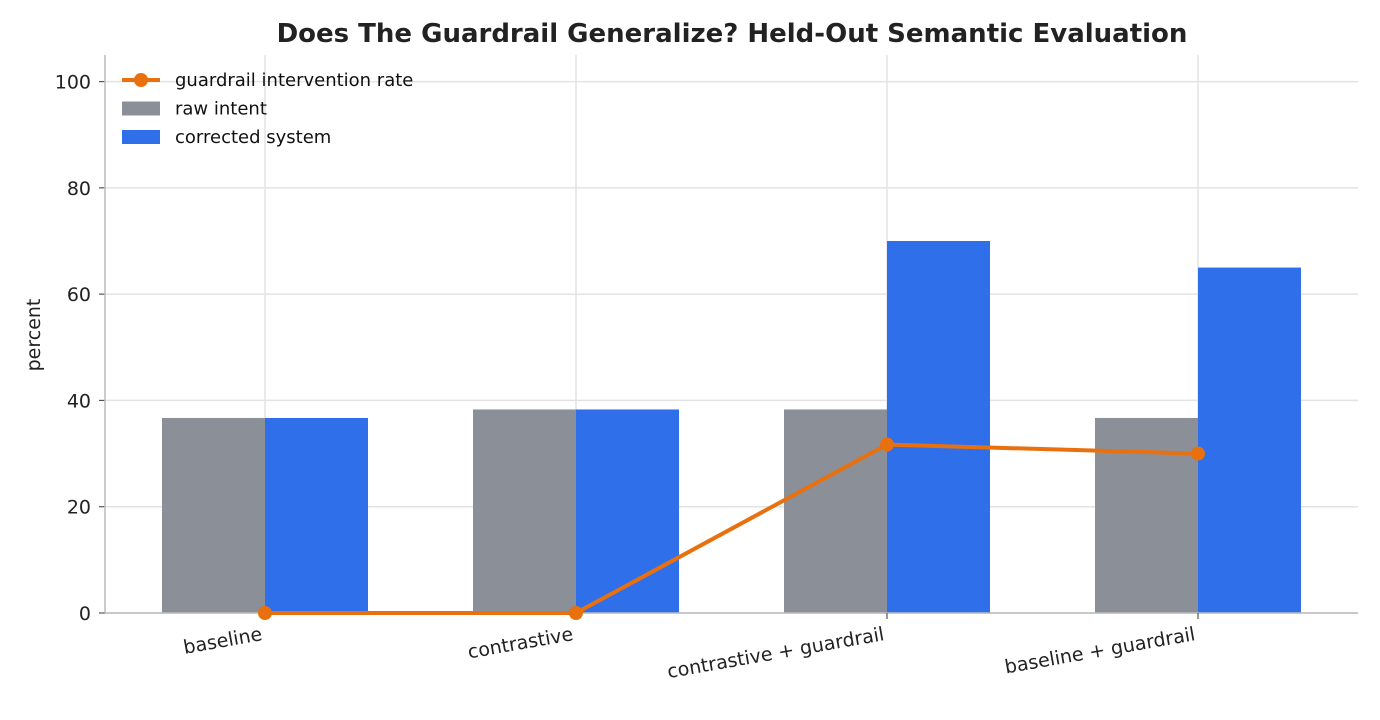 This screenshot has width=1380, height=720. Describe the element at coordinates (520, 643) in the screenshot. I see `x-tick-label: contrastive` at that location.